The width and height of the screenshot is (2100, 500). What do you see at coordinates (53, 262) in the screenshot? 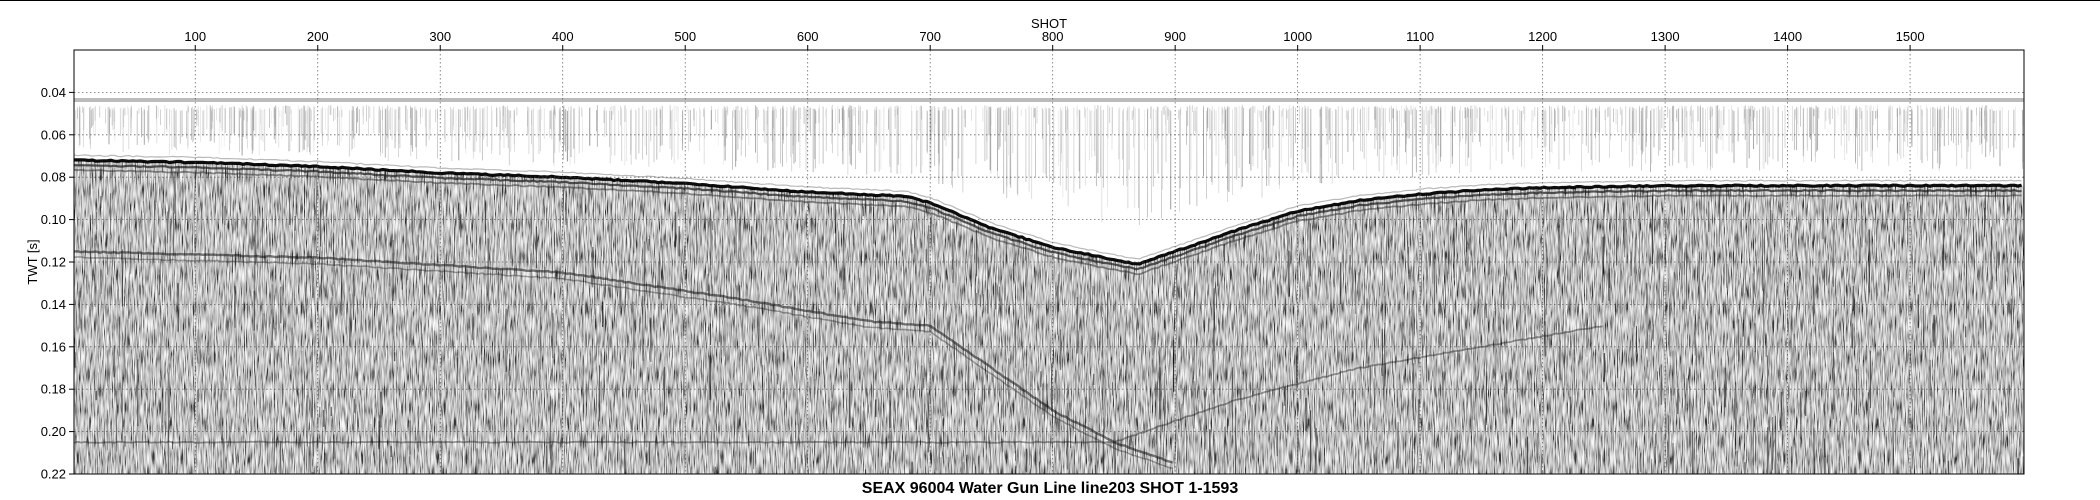
I see `y-tick-label: 0.12` at bounding box center [53, 262].